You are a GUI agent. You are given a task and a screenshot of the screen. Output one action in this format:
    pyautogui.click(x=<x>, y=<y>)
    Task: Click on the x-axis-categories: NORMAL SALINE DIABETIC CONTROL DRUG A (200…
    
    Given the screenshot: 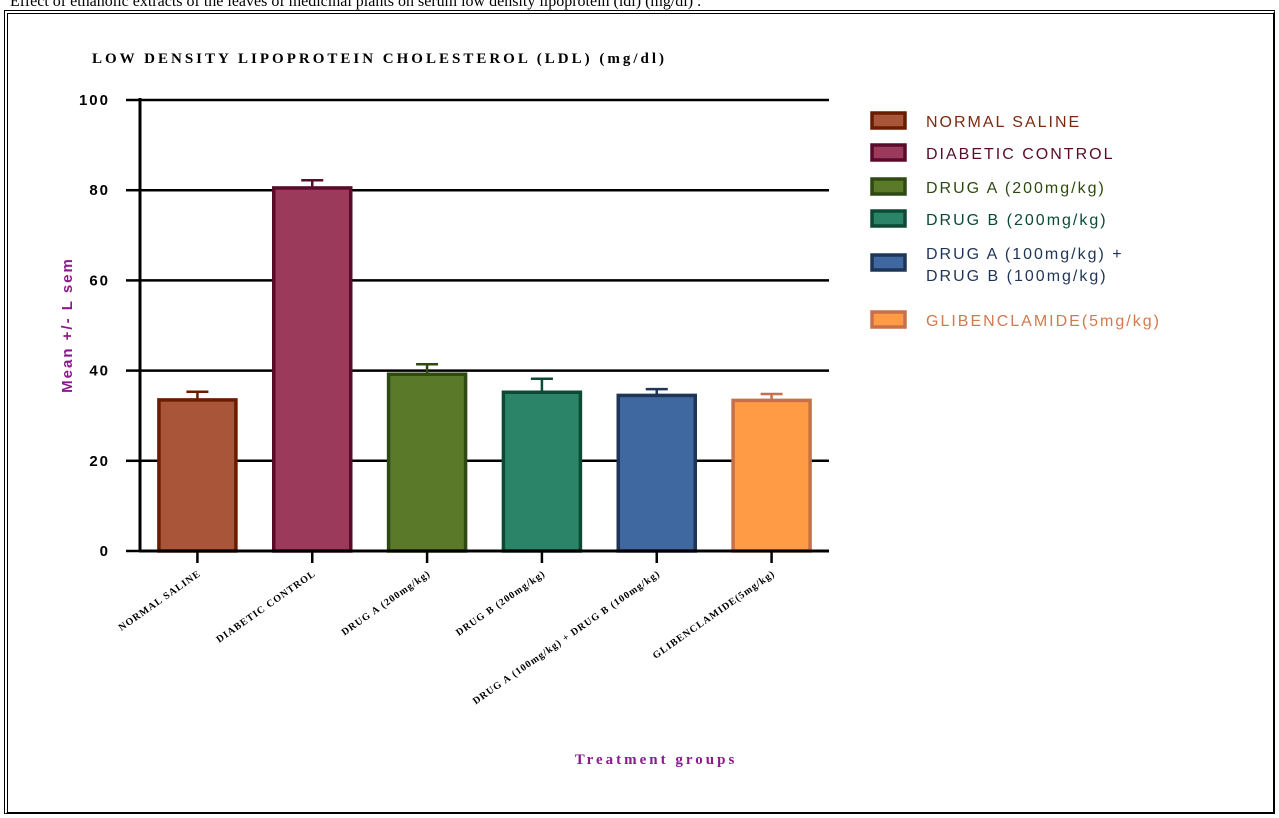 What is the action you would take?
    pyautogui.click(x=447, y=629)
    